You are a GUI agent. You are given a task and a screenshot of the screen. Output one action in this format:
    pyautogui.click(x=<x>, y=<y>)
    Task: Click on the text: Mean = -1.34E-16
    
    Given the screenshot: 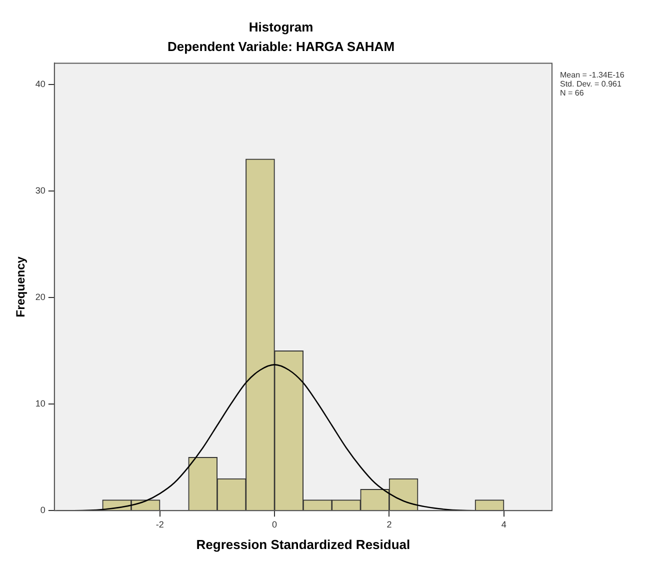 What is the action you would take?
    pyautogui.click(x=592, y=75)
    